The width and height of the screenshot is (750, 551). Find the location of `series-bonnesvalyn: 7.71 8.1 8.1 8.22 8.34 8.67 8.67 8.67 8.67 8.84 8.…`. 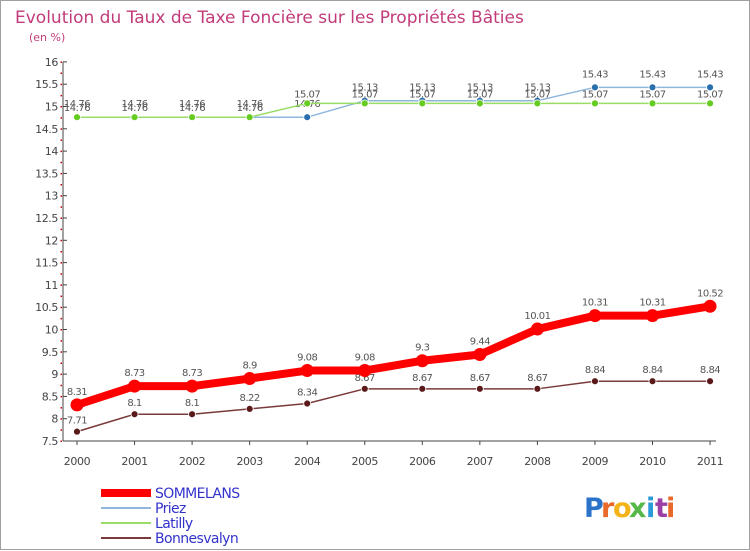

series-bonnesvalyn: 7.71 8.1 8.1 8.22 8.34 8.67 8.67 8.67 8.67 8.84 8.… is located at coordinates (394, 400).